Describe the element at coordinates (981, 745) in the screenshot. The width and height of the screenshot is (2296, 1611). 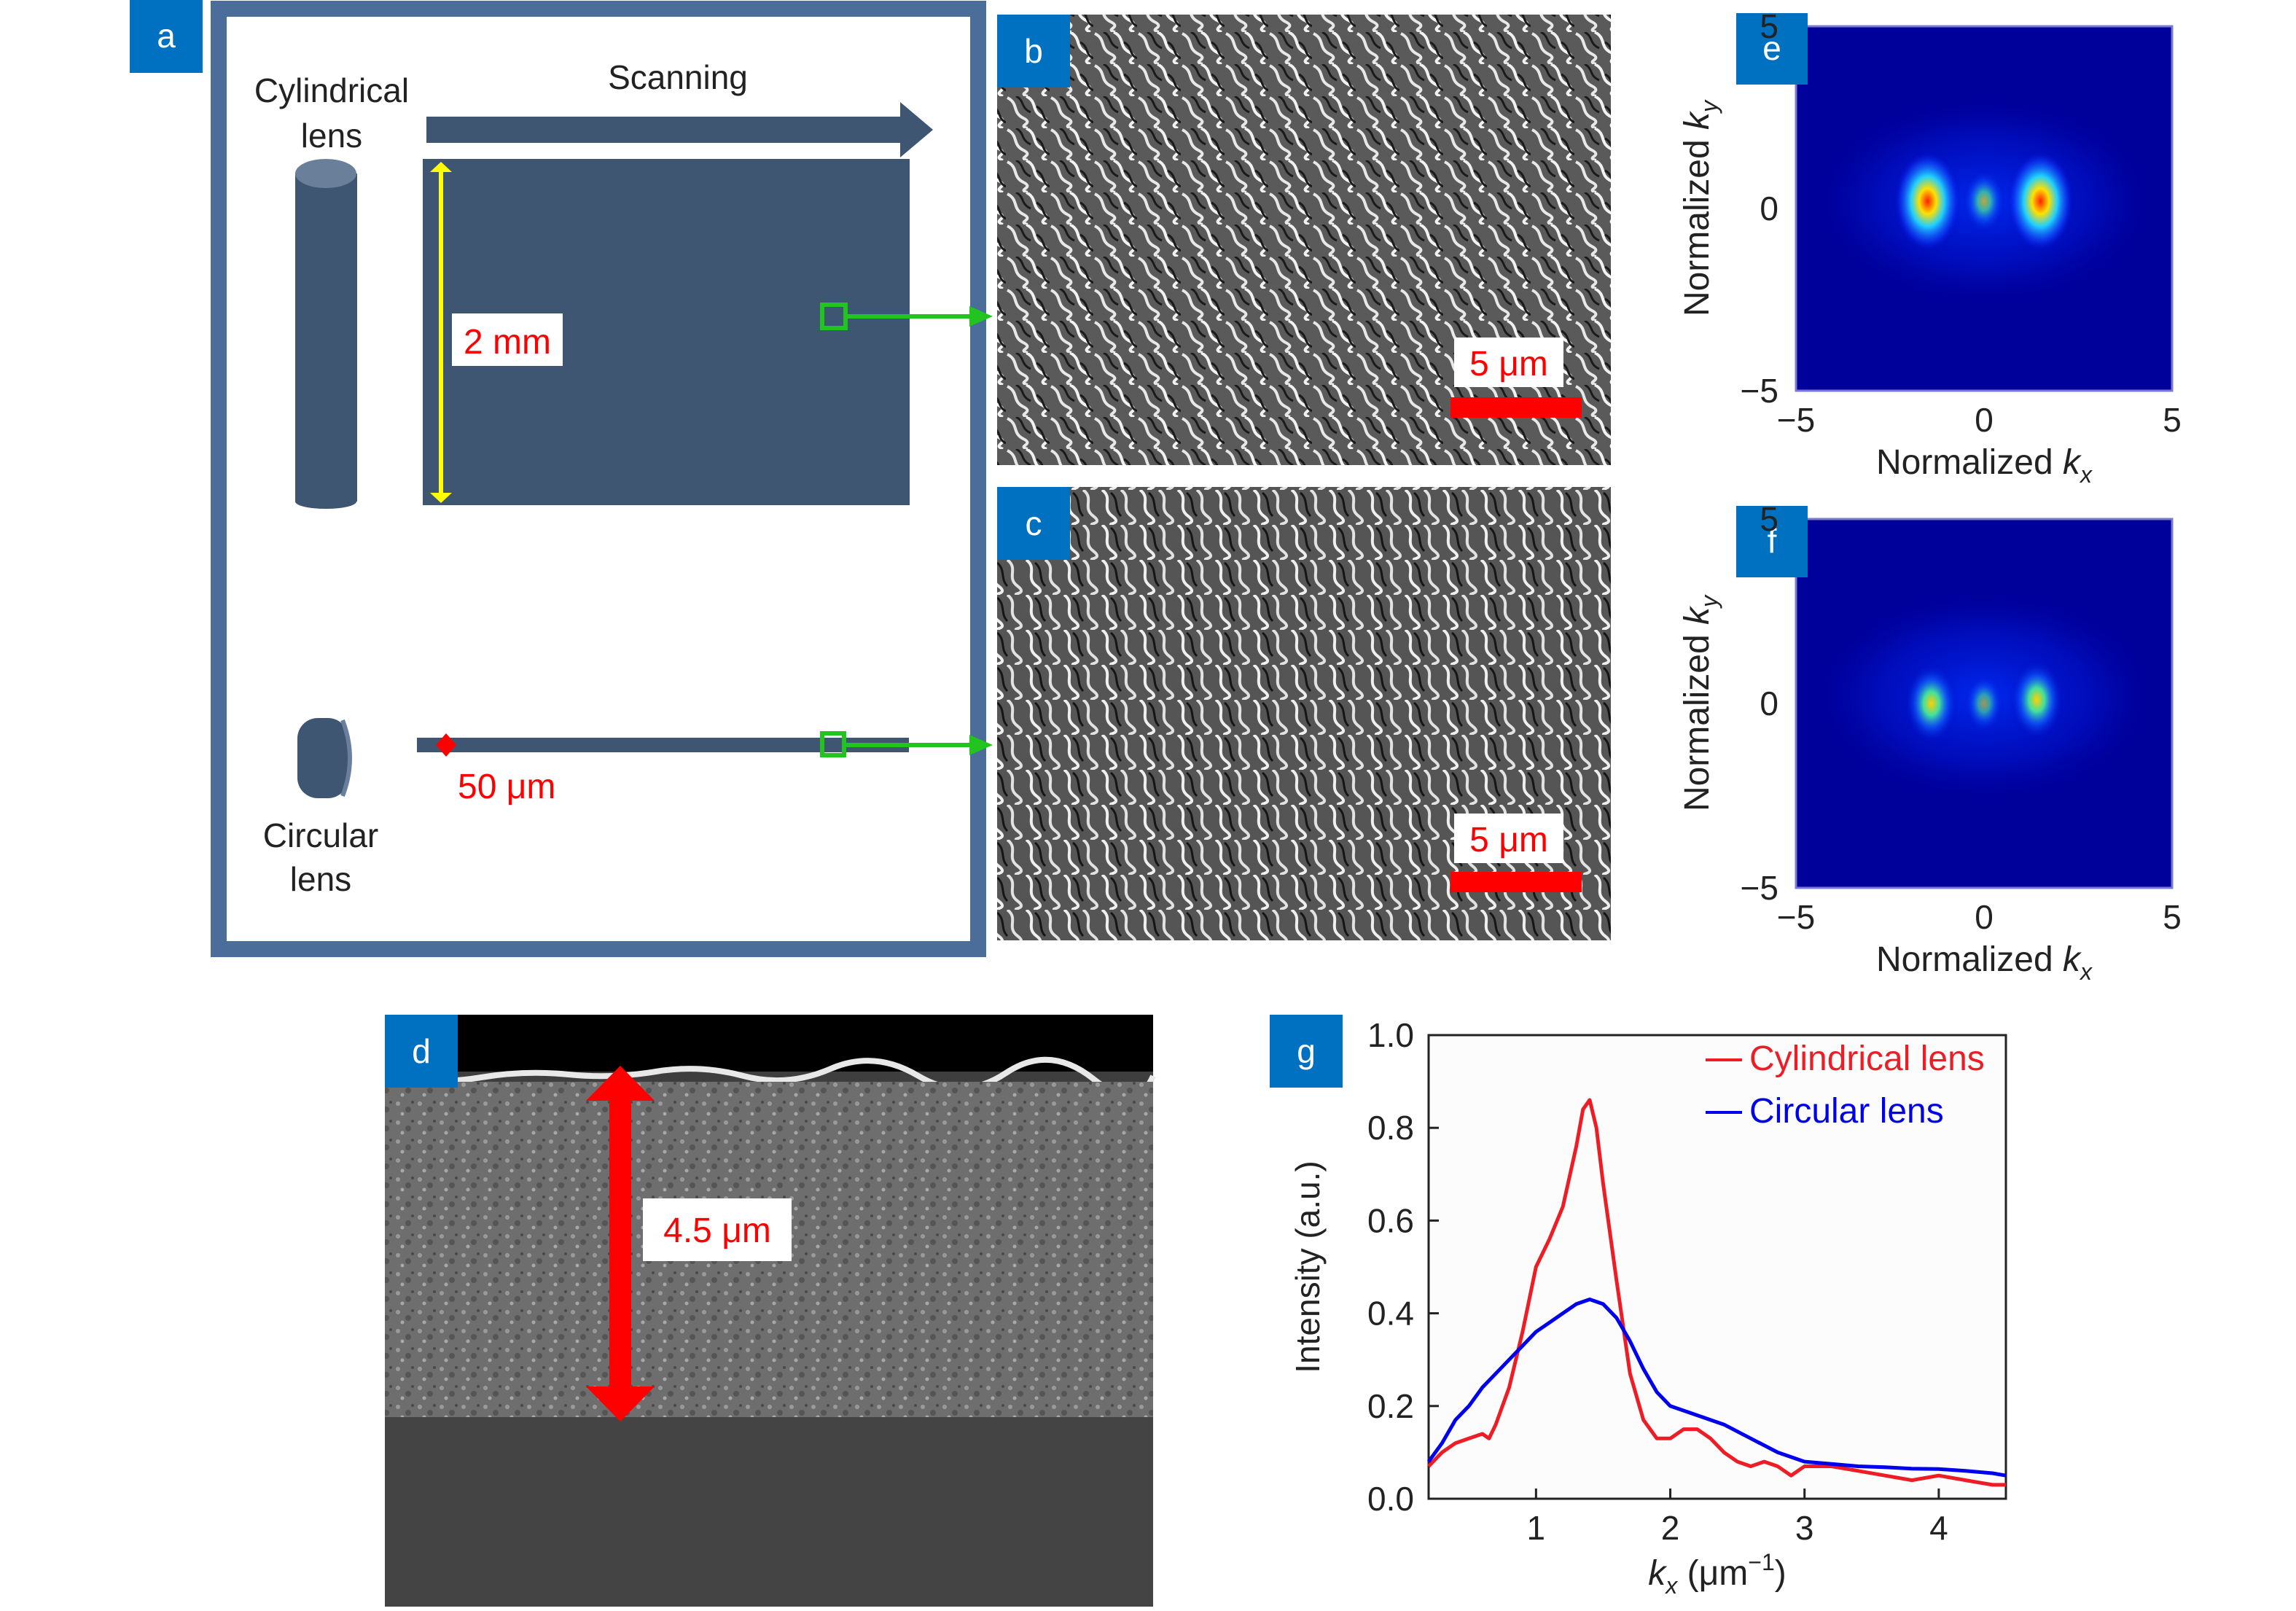
I see `scan-connector-lower-head` at that location.